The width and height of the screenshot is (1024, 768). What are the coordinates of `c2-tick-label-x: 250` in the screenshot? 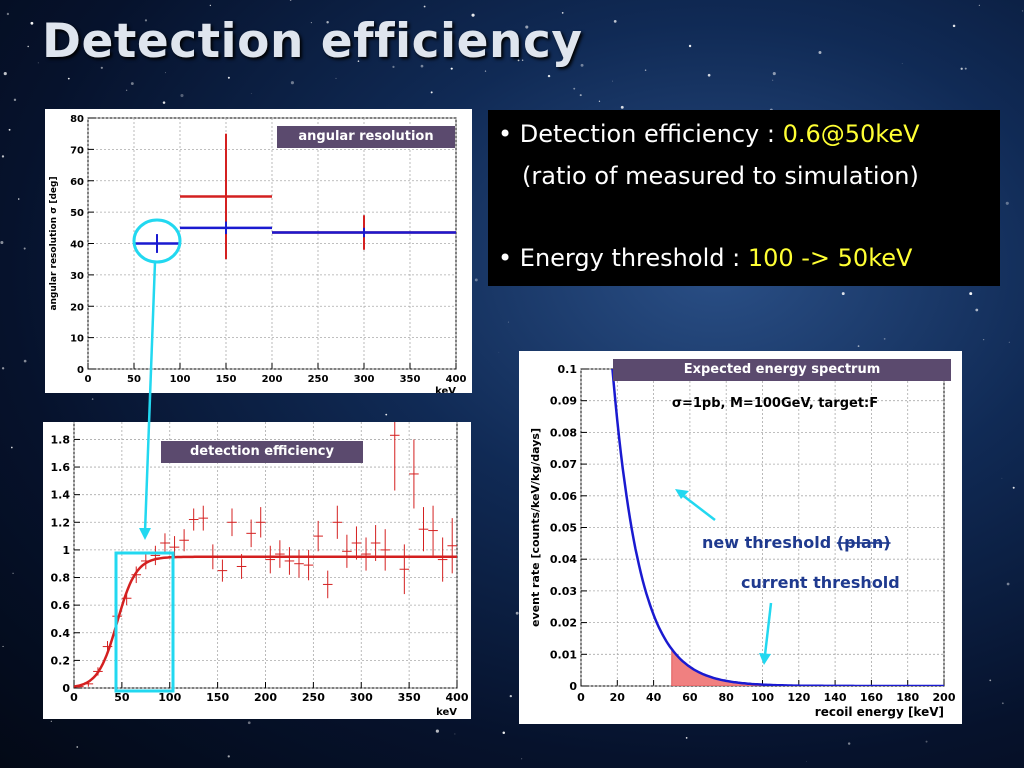 It's located at (313, 697).